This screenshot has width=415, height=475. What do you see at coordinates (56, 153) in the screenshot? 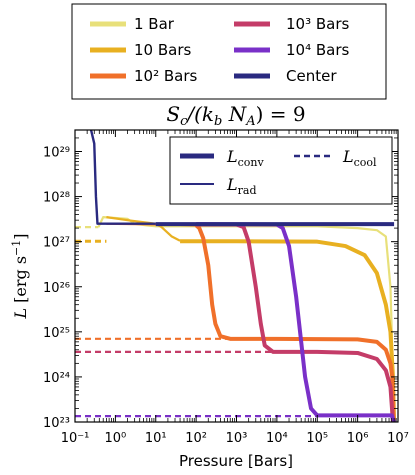
I see `y-tick-label: 10²⁹` at bounding box center [56, 153].